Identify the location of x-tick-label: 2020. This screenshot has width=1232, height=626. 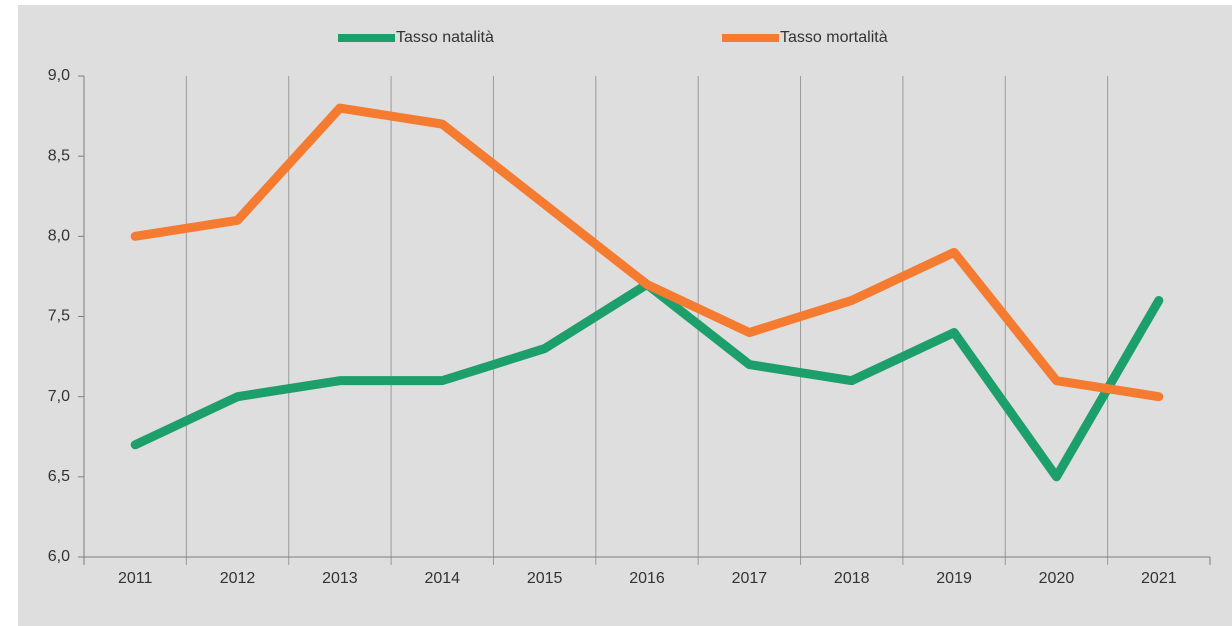
(1057, 578).